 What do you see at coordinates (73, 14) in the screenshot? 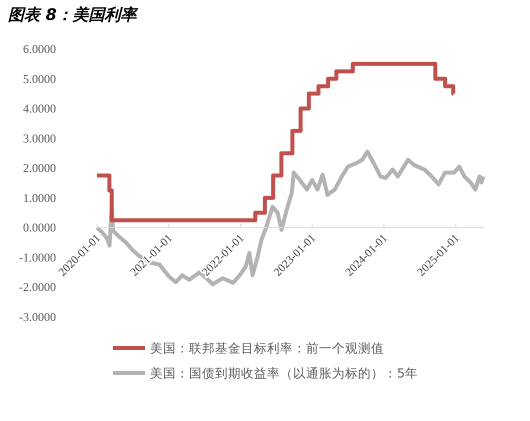
I see `chart-title: 图表 8：美国利率` at bounding box center [73, 14].